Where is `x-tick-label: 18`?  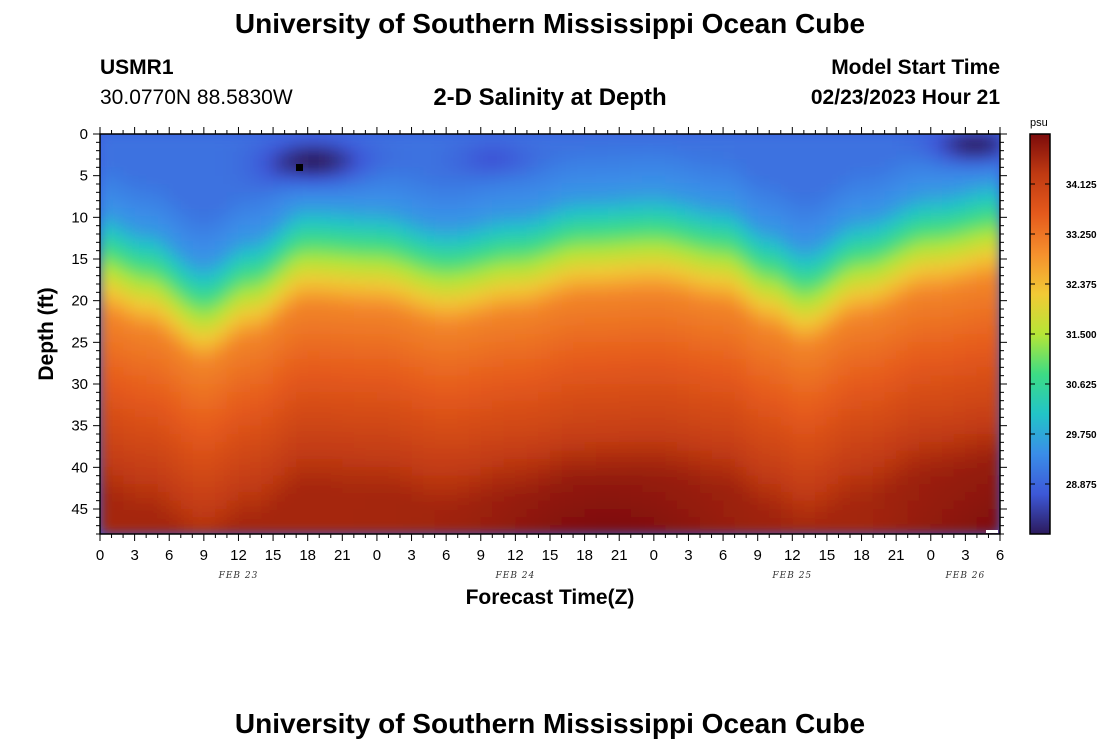
x-tick-label: 18 is located at coordinates (584, 555).